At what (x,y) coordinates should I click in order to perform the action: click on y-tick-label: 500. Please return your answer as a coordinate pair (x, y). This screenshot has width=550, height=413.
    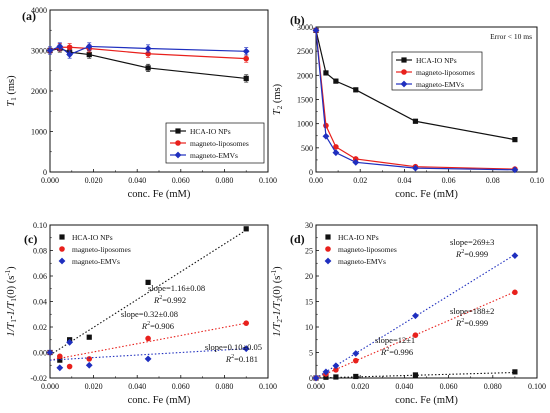
    Looking at the image, I should click on (307, 148).